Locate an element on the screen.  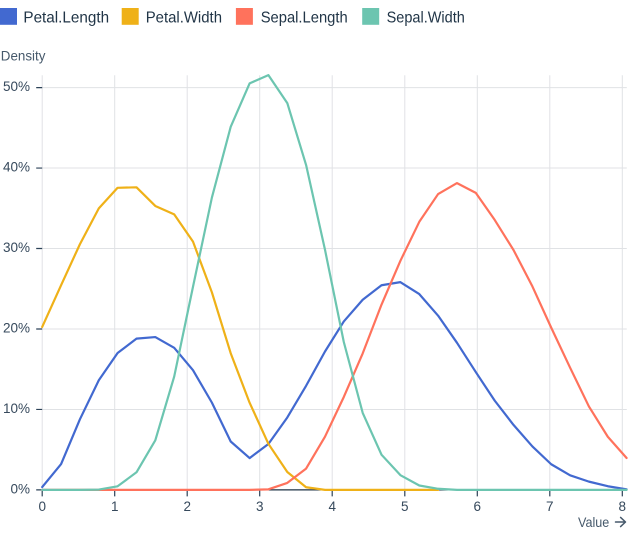
svg-text: Sepal.Length is located at coordinates (304, 17).